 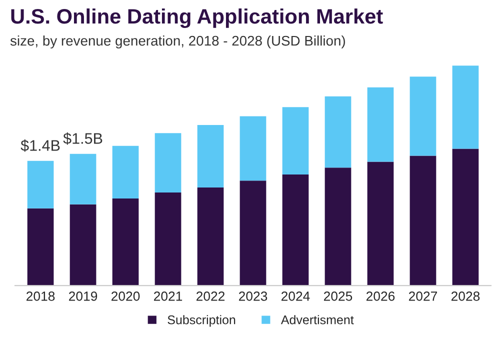 I want to click on x-tick-label: 2021, so click(x=168, y=296).